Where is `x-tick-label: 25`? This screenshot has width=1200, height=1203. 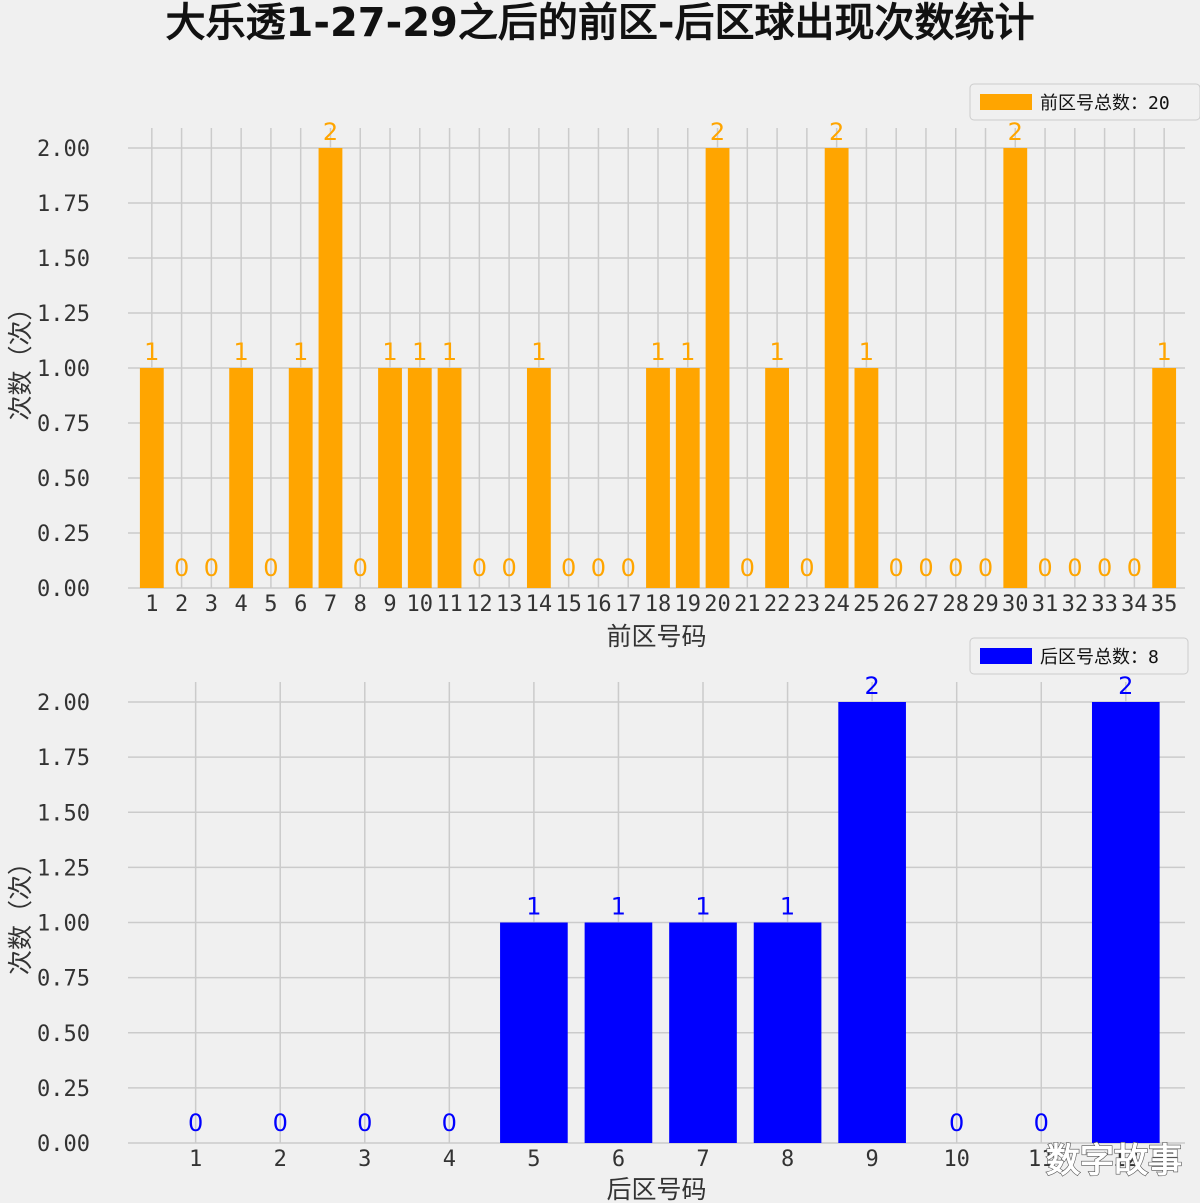
x-tick-label: 25 is located at coordinates (866, 604).